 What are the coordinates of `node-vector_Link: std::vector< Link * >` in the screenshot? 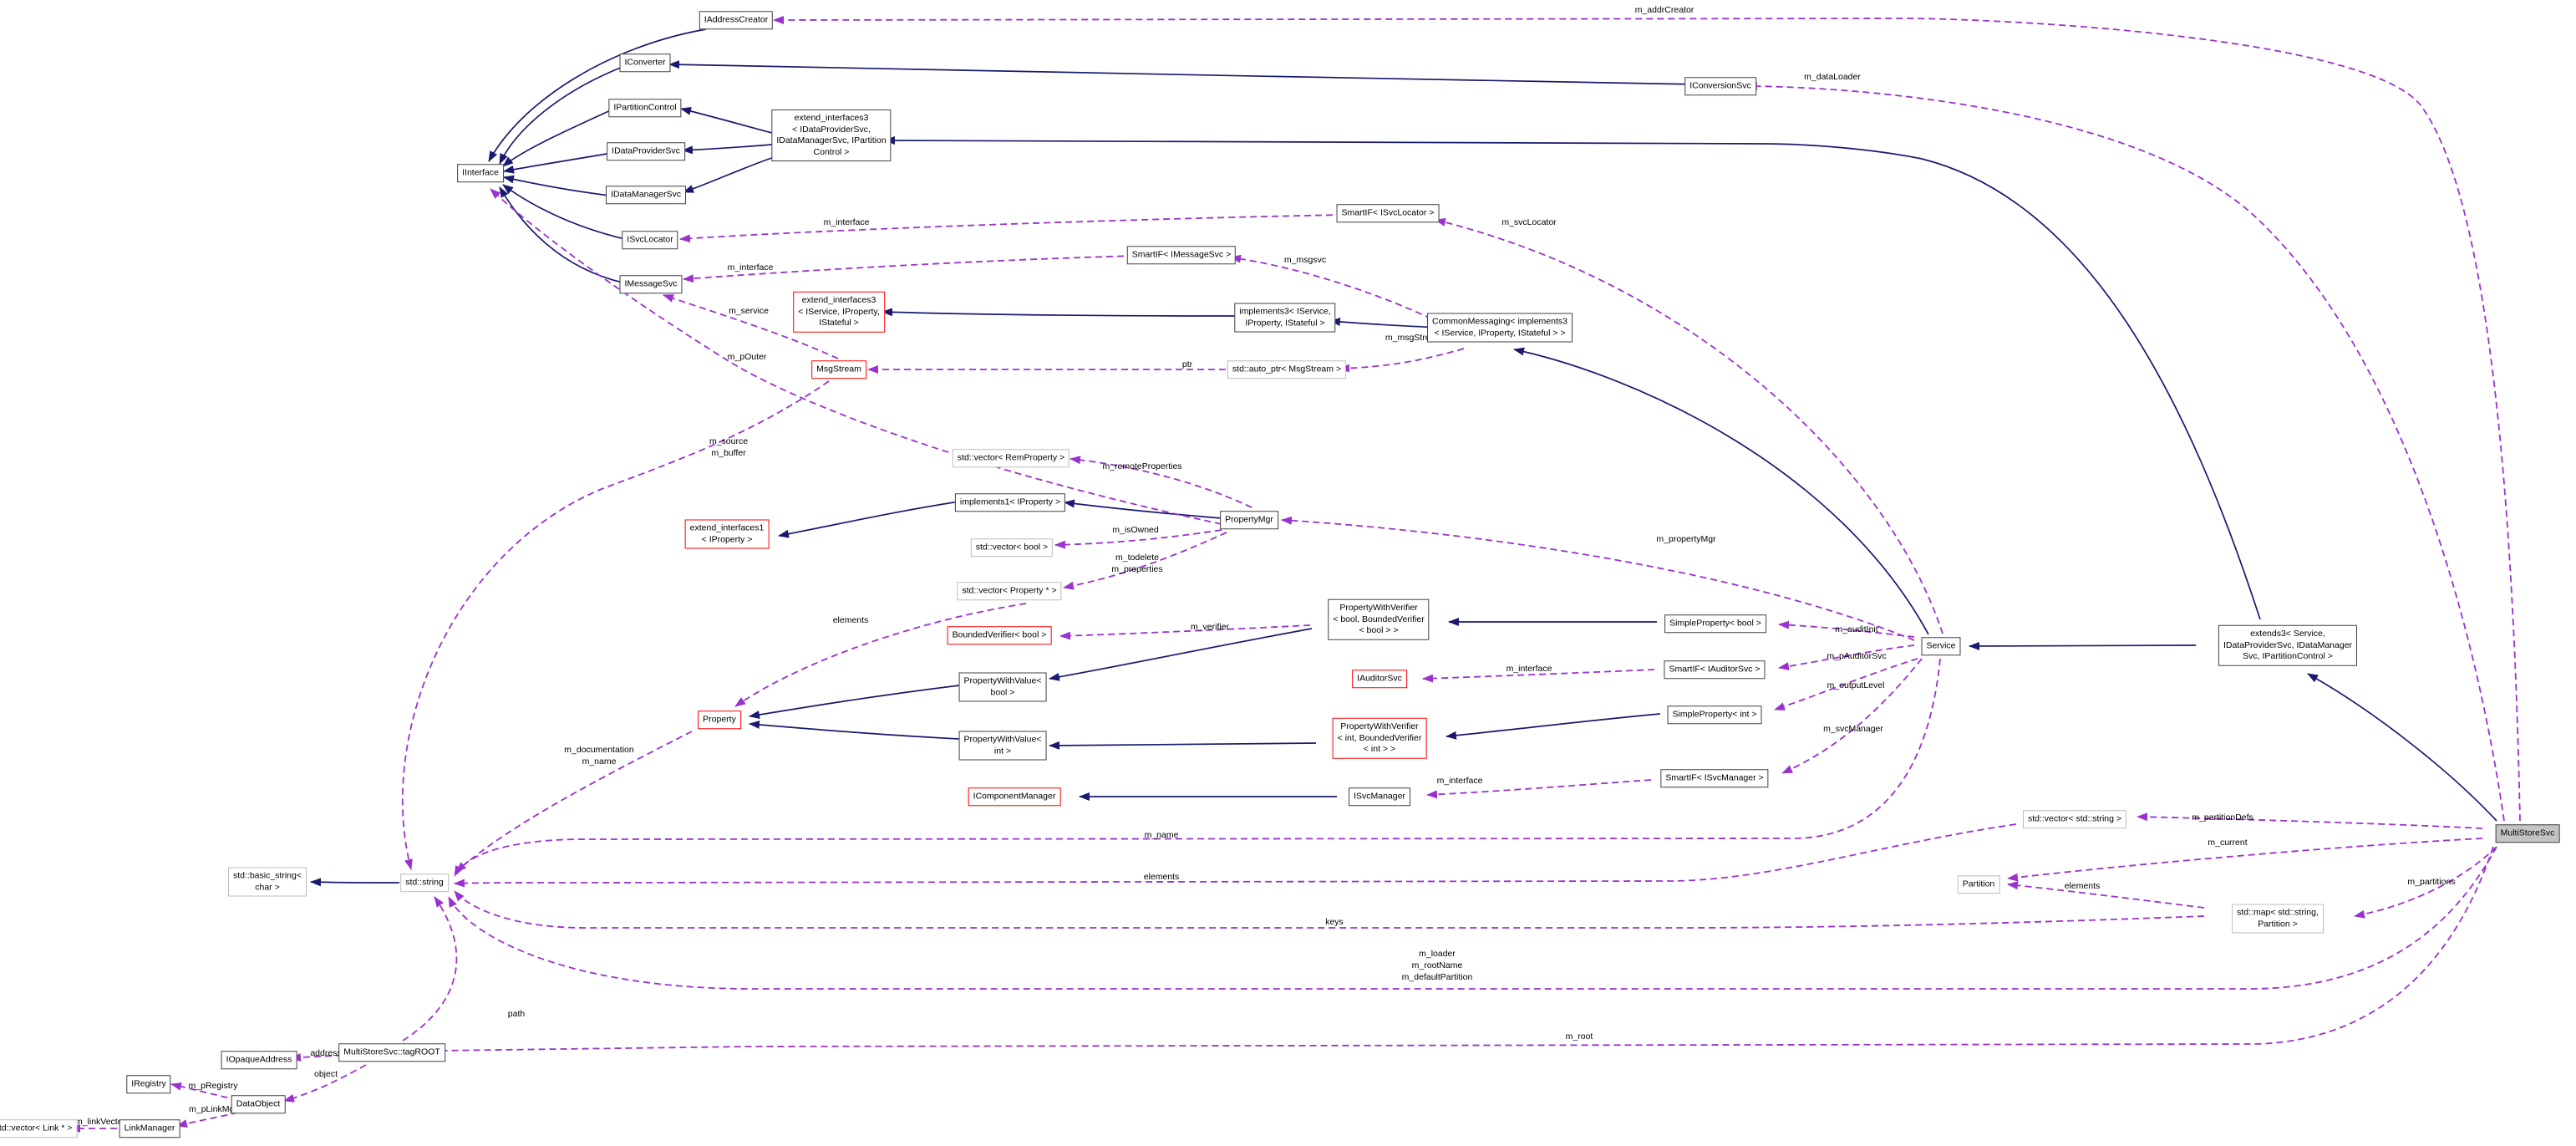 It's located at (39, 1128).